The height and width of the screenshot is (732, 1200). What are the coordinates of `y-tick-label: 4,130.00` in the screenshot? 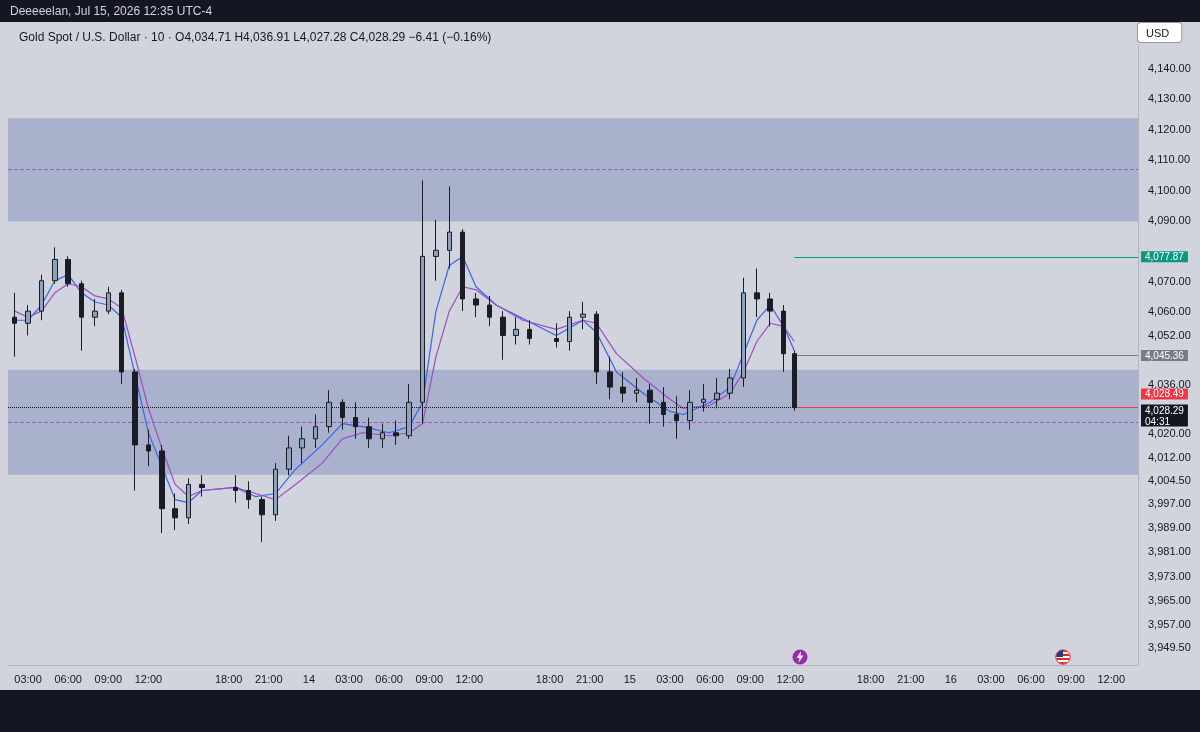 It's located at (1169, 98).